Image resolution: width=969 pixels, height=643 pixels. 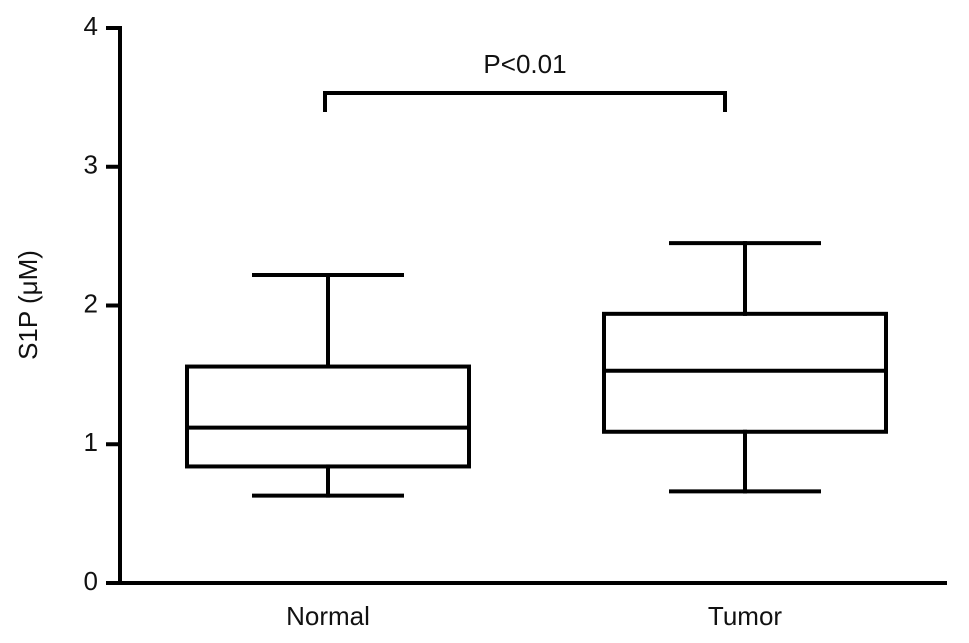 What do you see at coordinates (91, 303) in the screenshot?
I see `y-tick-label: 2` at bounding box center [91, 303].